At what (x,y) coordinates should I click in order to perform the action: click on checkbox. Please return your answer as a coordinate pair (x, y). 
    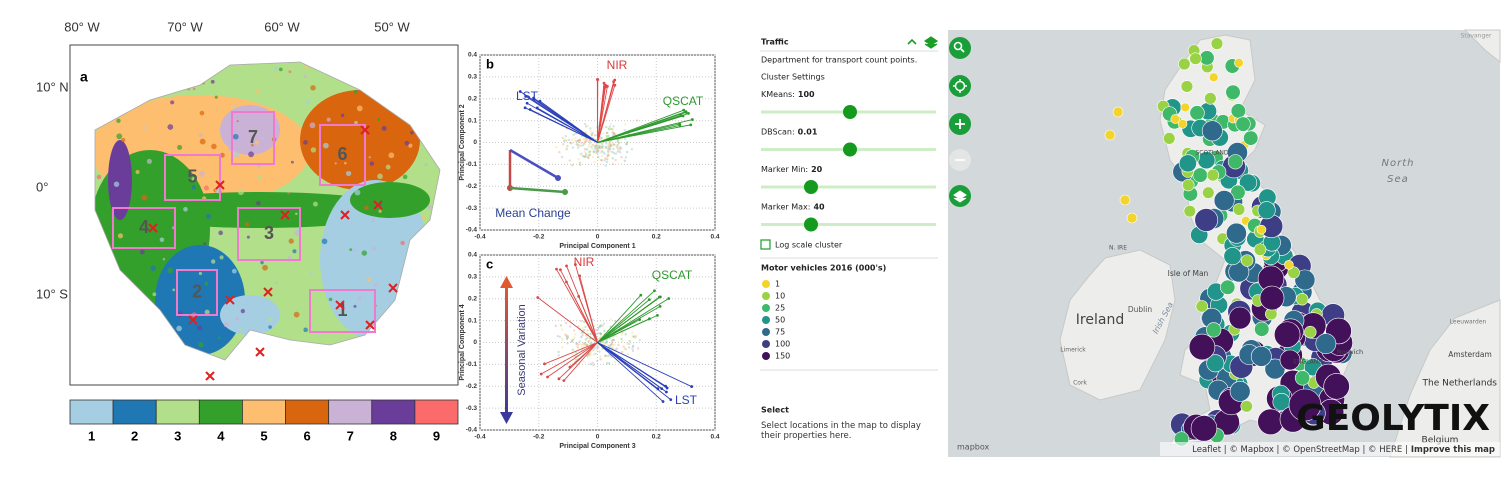
    Looking at the image, I should click on (765, 244).